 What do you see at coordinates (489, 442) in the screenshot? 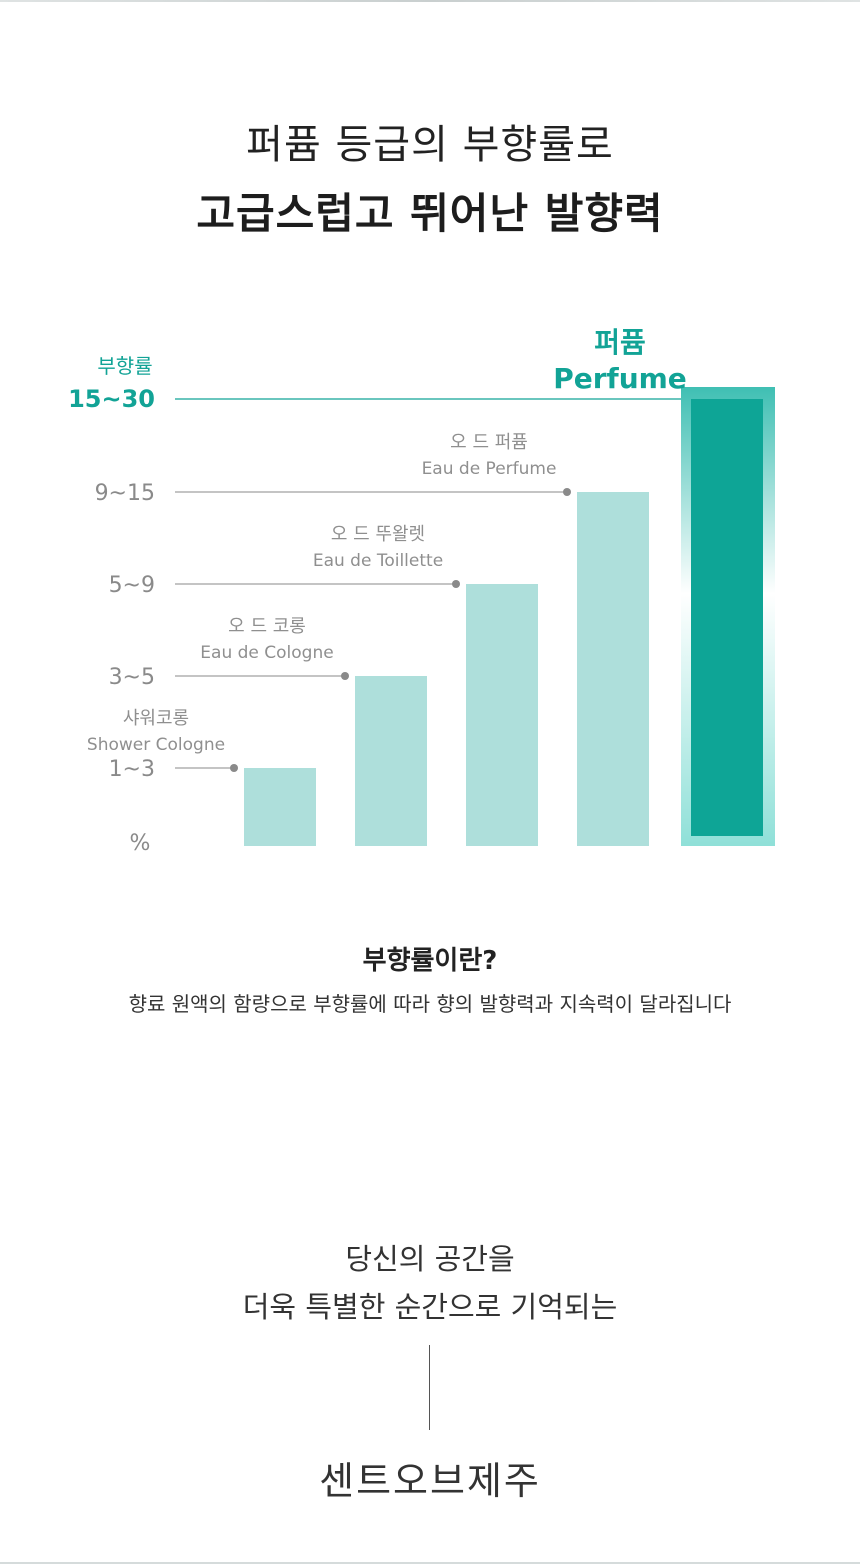
I see `category-ko-4: 오 드 퍼퓸` at bounding box center [489, 442].